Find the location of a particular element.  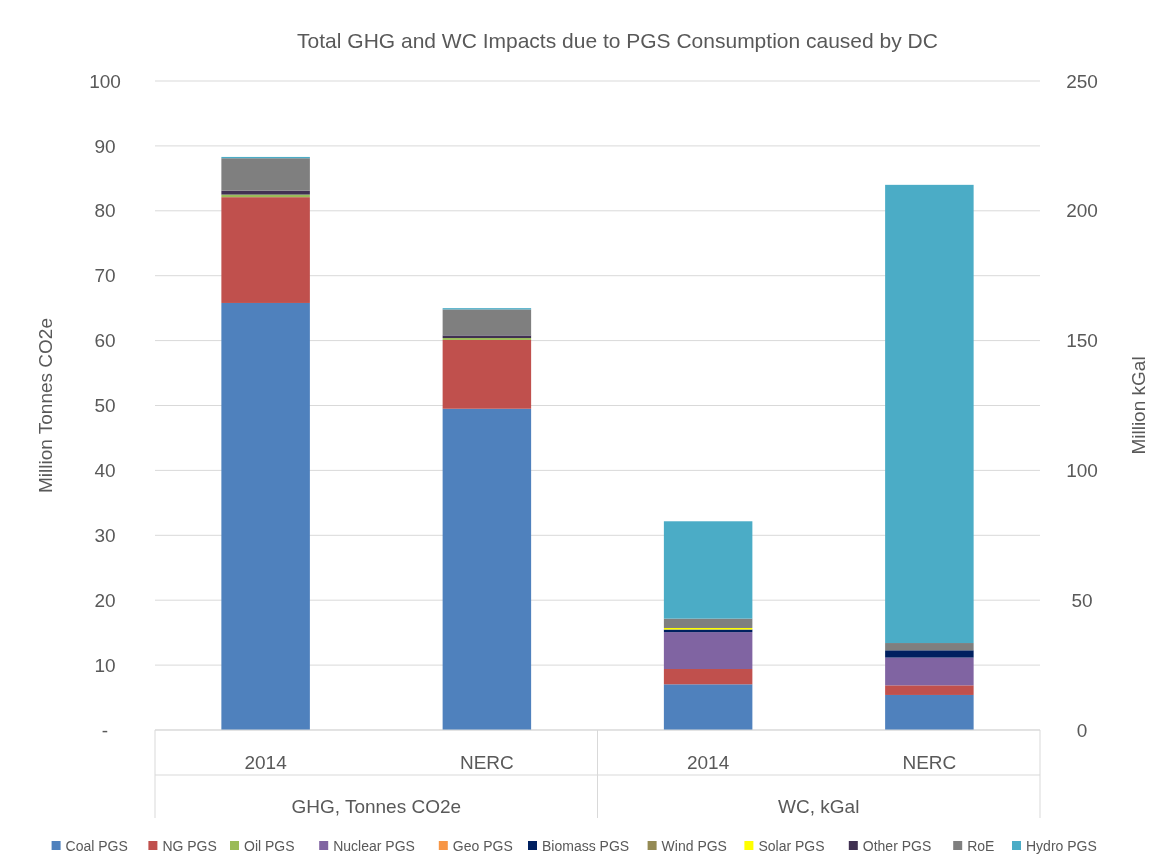

legend-label: Other PGS is located at coordinates (897, 845).